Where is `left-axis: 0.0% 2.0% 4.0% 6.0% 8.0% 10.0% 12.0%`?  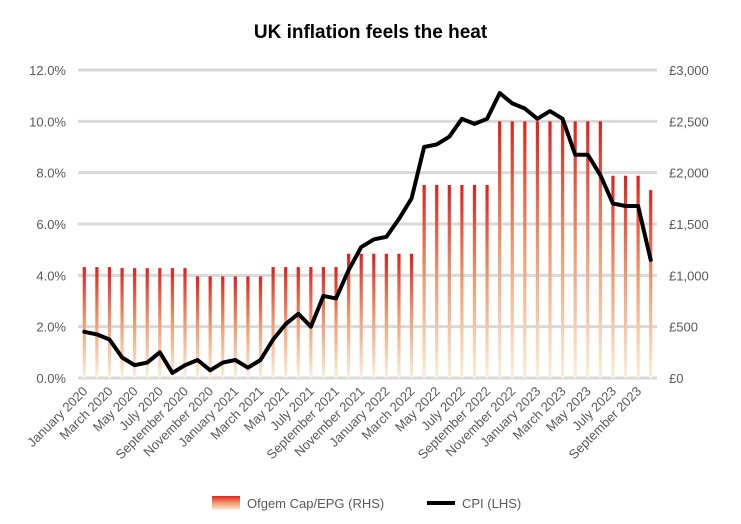
left-axis: 0.0% 2.0% 4.0% 6.0% 8.0% 10.0% 12.0% is located at coordinates (47, 224).